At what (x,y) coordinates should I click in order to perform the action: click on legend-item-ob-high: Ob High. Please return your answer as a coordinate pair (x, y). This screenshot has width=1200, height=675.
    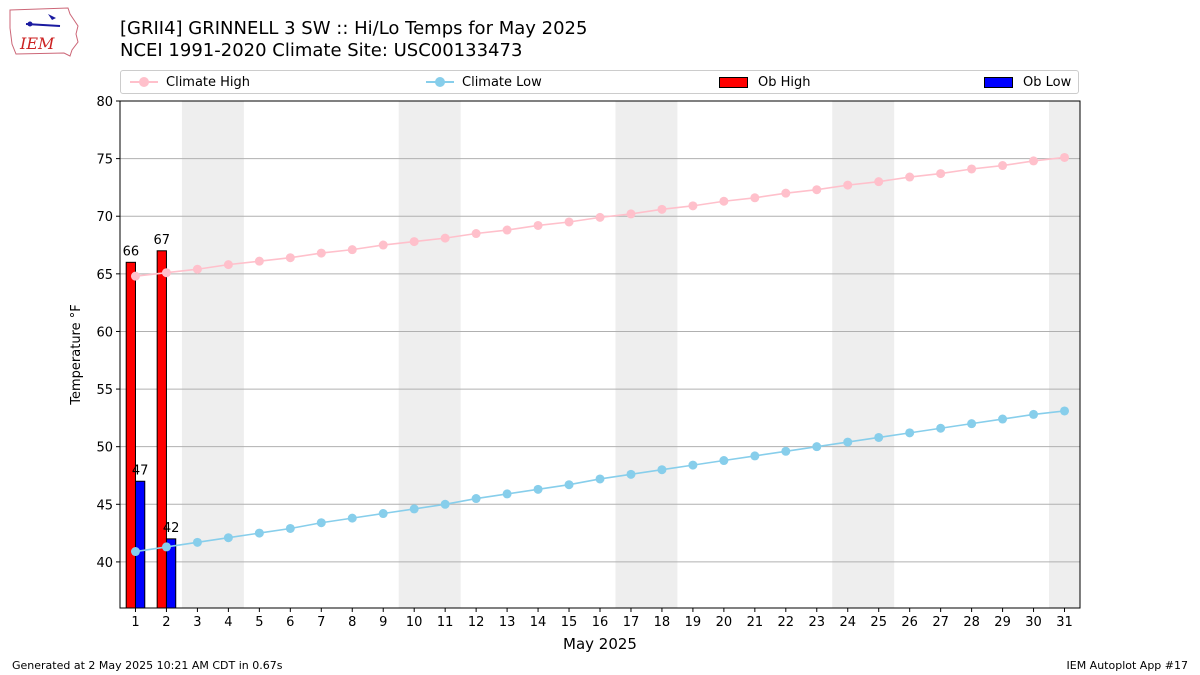
    Looking at the image, I should click on (765, 82).